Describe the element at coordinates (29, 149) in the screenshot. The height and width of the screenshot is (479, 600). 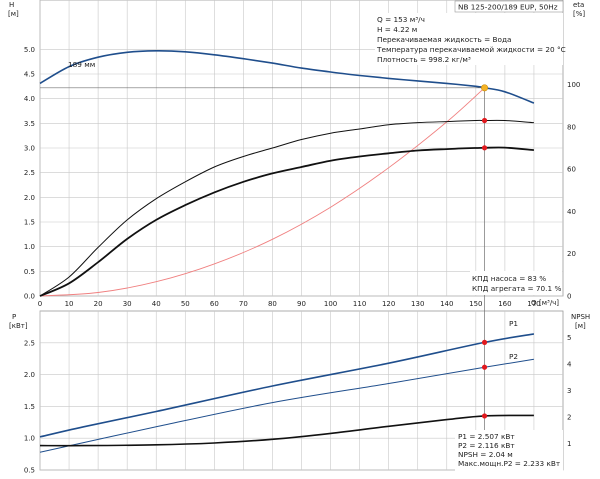
I see `panel-1-y-tick-label: 3.0` at that location.